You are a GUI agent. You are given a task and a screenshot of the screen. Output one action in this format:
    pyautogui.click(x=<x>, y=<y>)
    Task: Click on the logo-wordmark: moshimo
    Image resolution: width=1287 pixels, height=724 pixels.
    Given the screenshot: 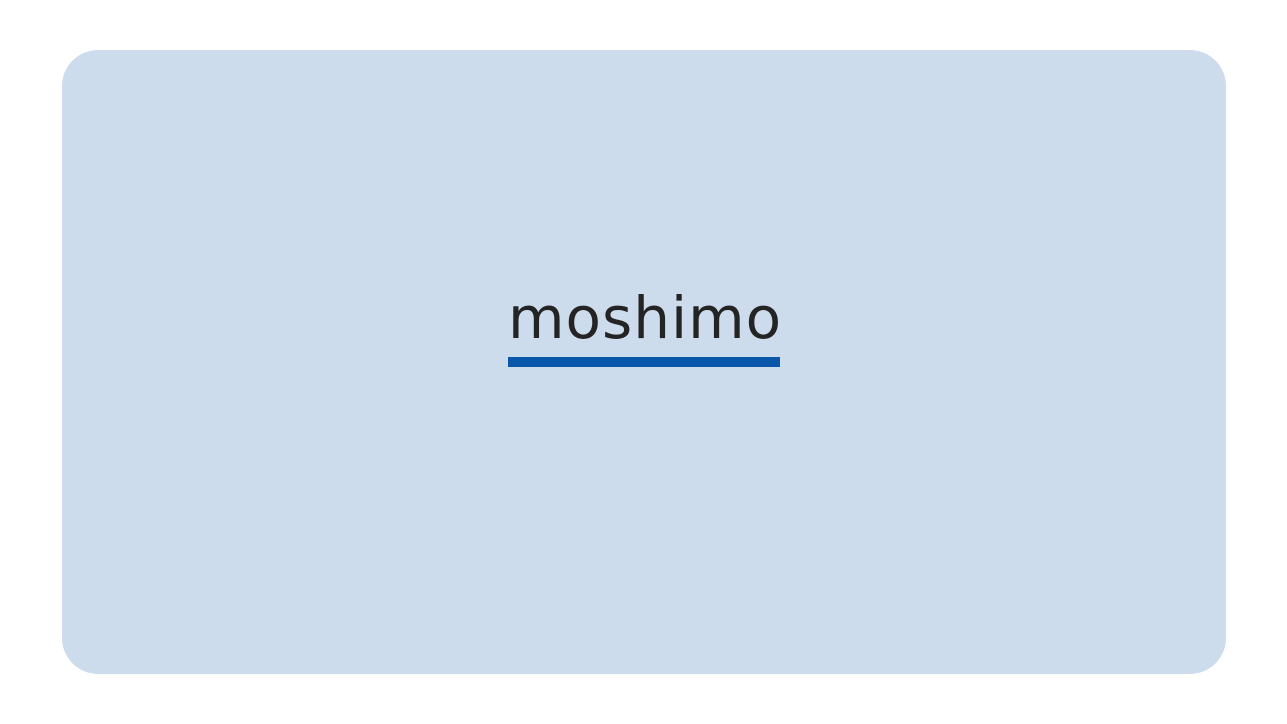 What is the action you would take?
    pyautogui.click(x=645, y=318)
    